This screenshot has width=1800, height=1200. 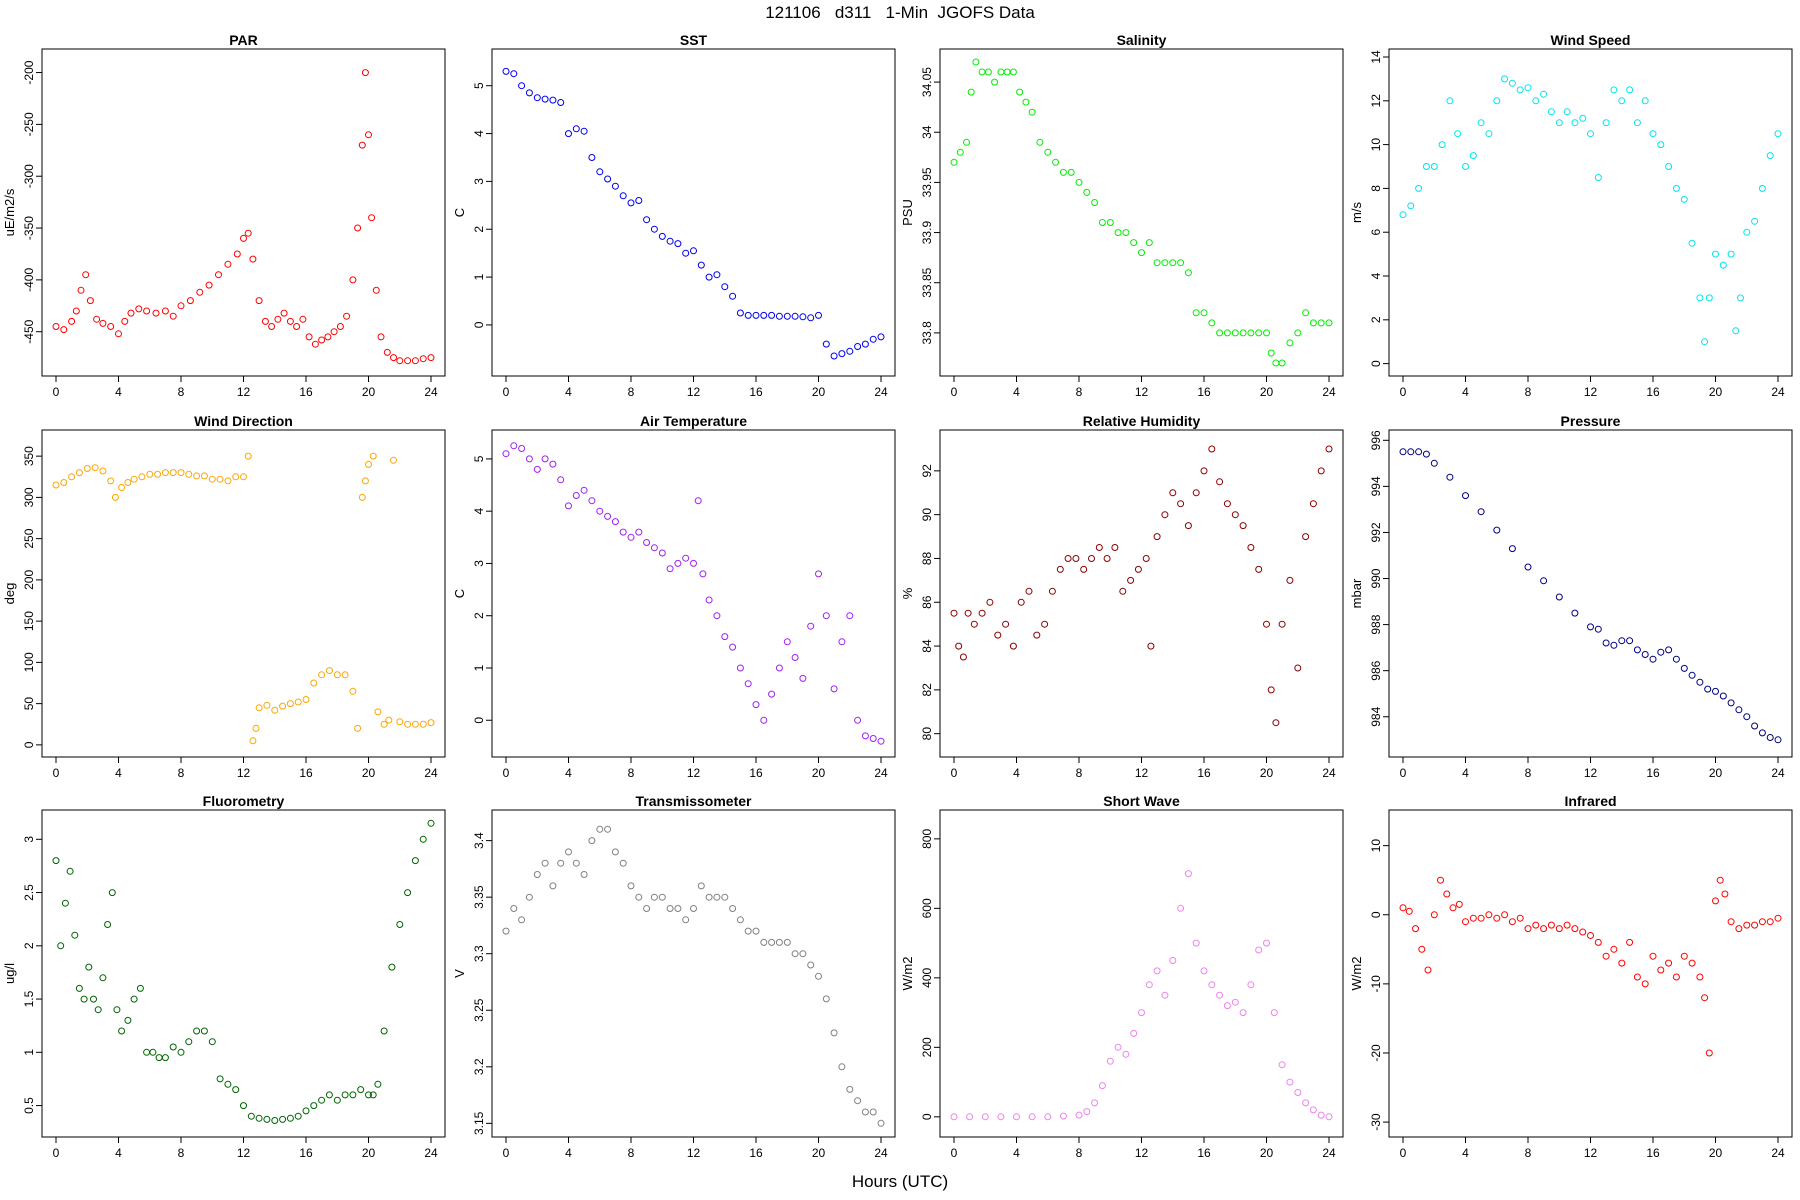 I want to click on plot-frame, so click(x=243, y=973).